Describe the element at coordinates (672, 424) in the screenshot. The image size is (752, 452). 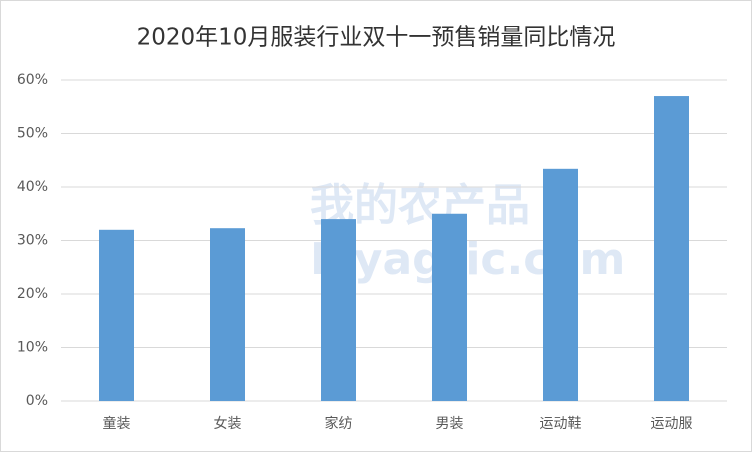
I see `x-tick-label: 运动服` at that location.